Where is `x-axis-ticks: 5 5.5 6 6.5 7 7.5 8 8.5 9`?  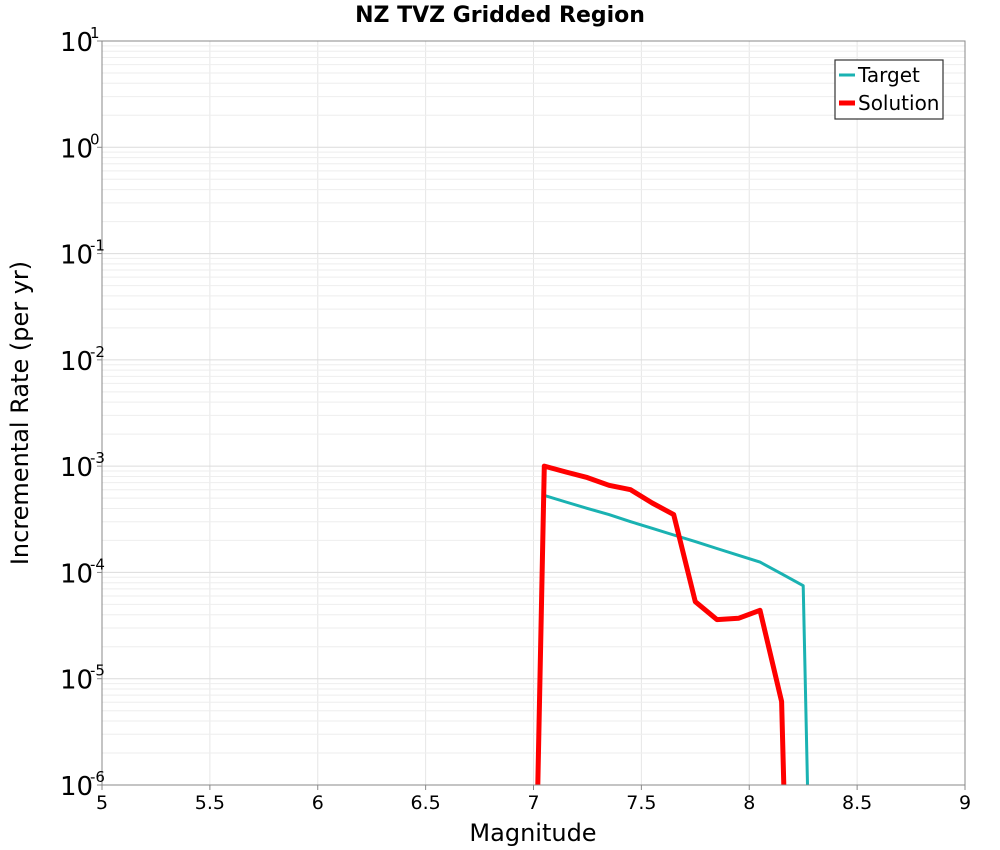
x-axis-ticks: 5 5.5 6 6.5 7 7.5 8 8.5 9 is located at coordinates (533, 799).